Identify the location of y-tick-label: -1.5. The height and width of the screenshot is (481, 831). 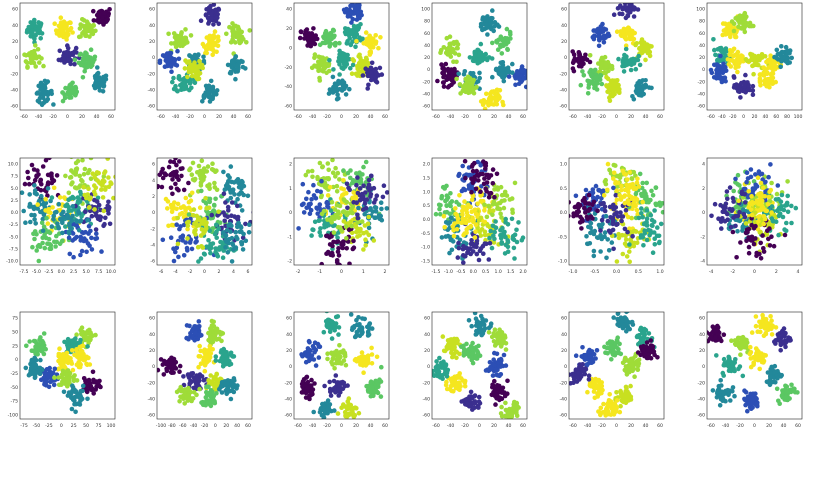
(425, 262).